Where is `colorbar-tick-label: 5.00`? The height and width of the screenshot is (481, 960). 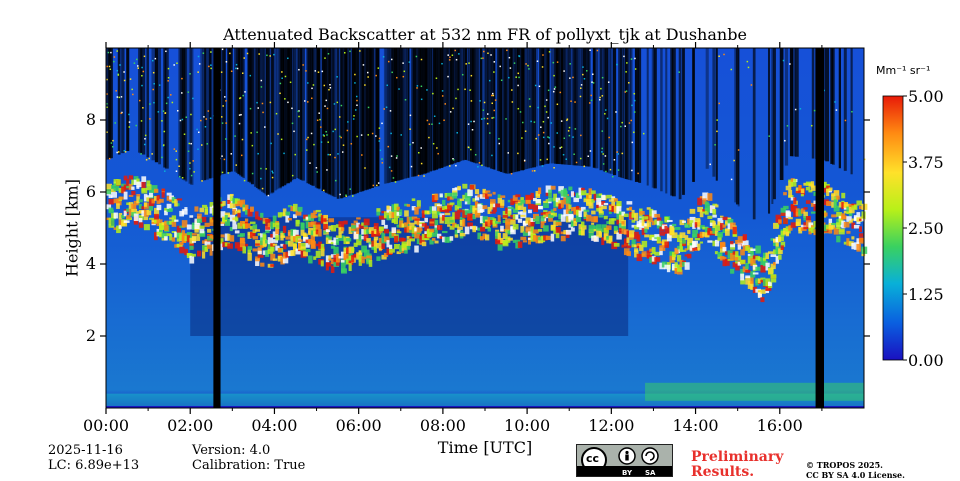 colorbar-tick-label: 5.00 is located at coordinates (926, 96).